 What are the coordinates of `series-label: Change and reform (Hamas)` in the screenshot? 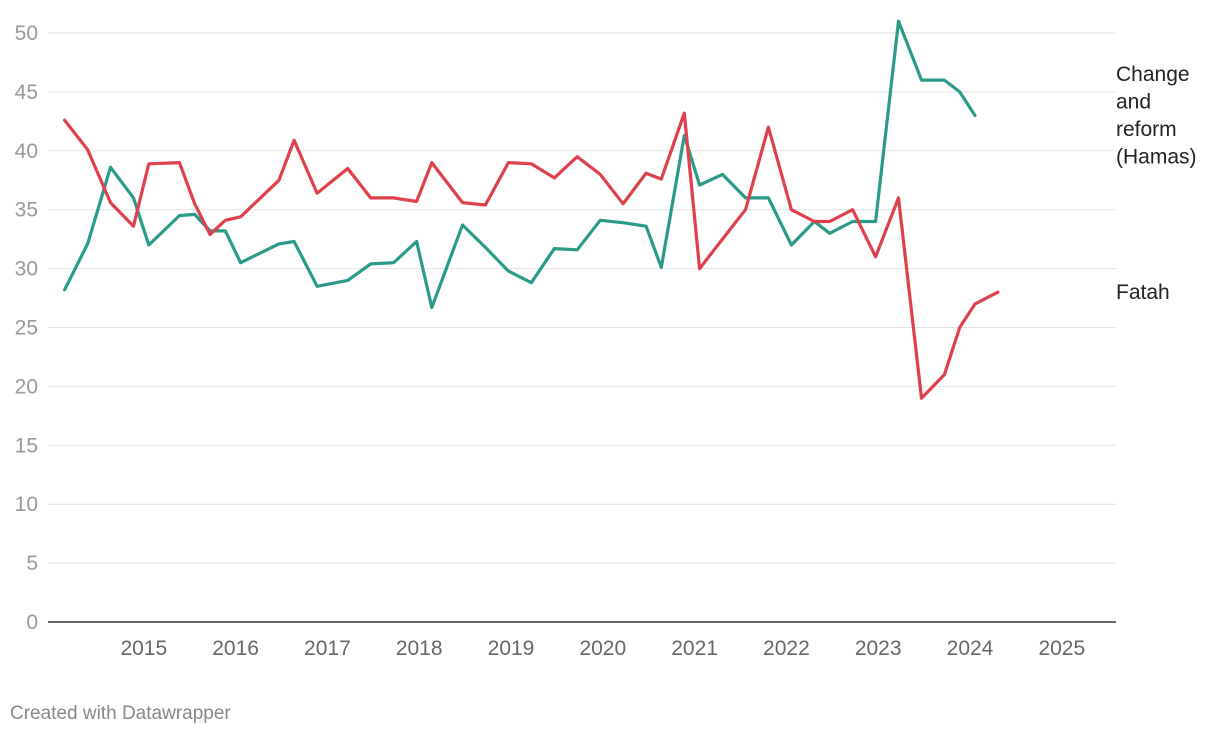 It's located at (1156, 115).